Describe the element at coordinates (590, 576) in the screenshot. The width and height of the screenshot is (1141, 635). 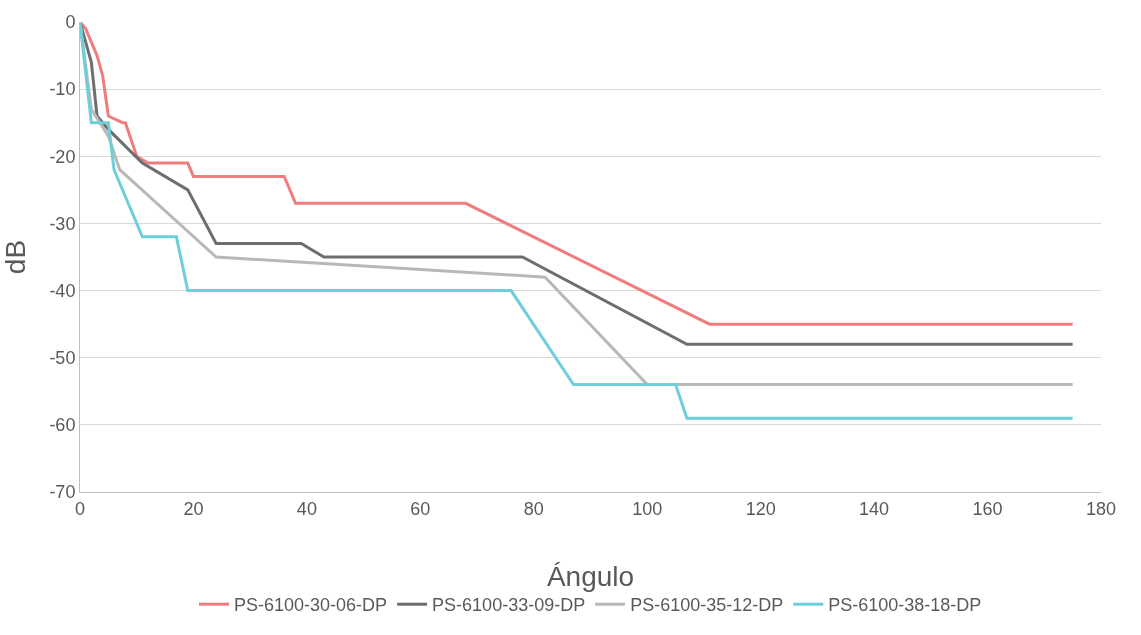
I see `x-axis-title: Ángulo` at that location.